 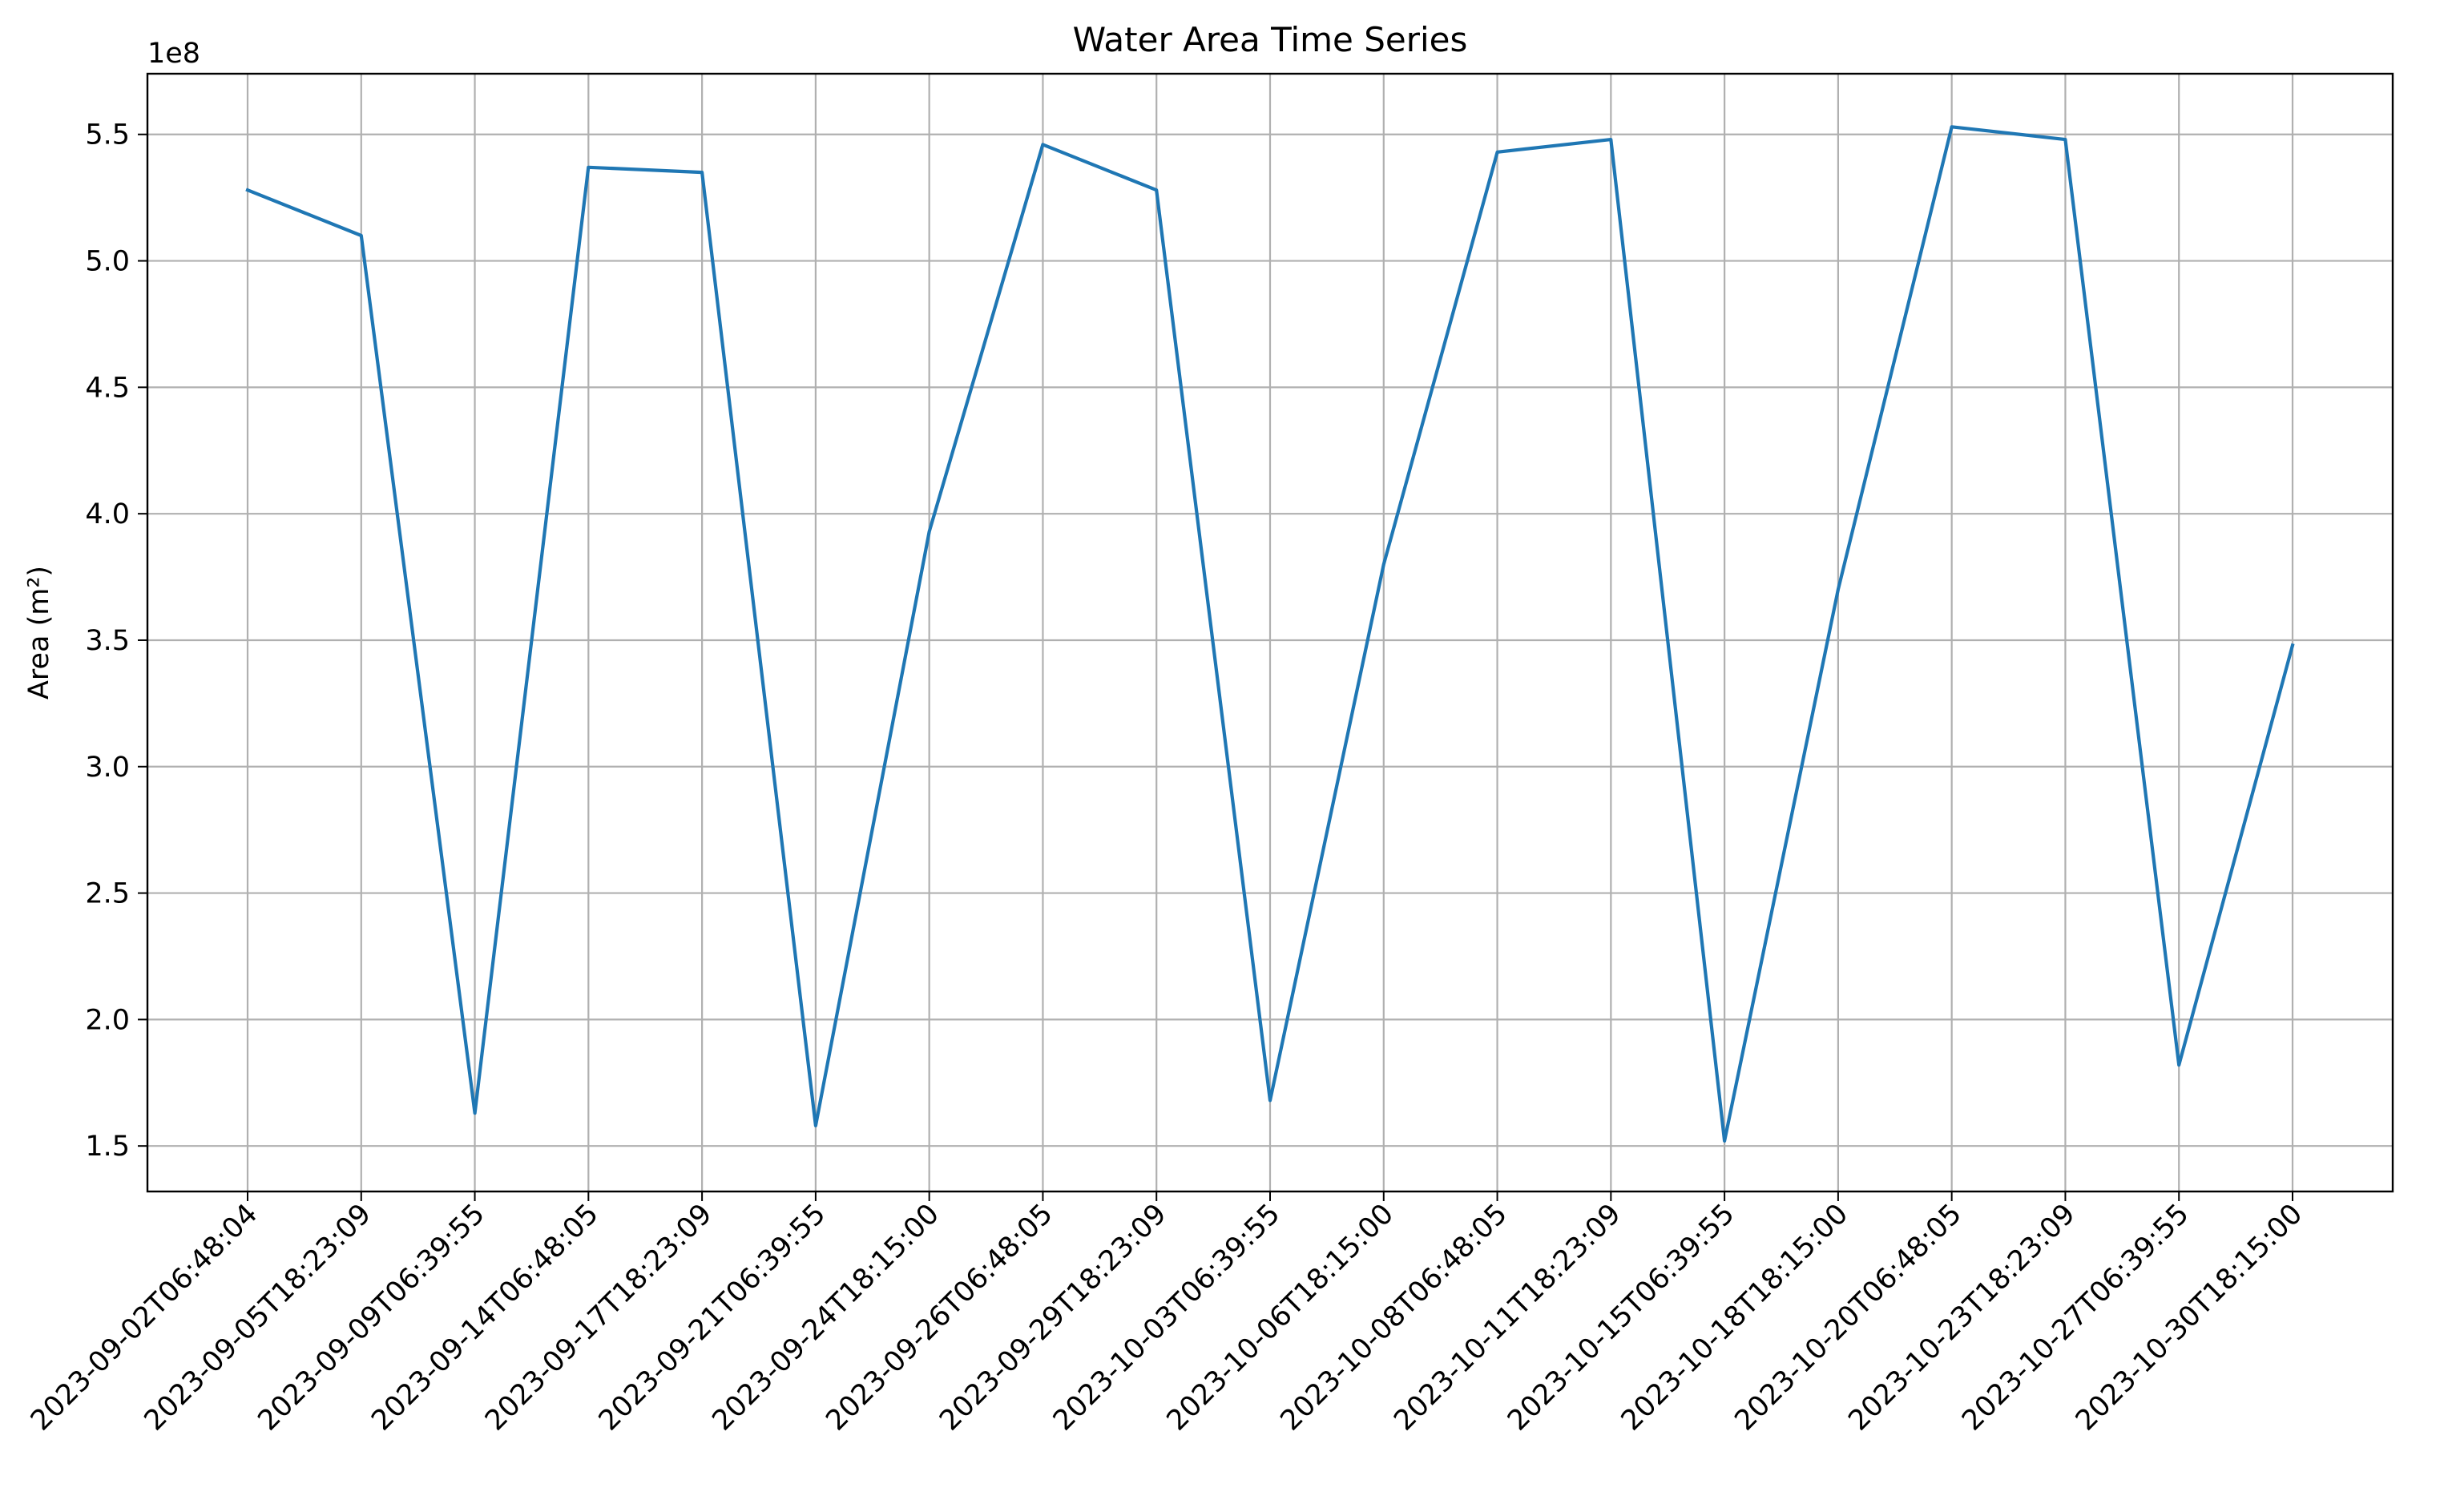 I want to click on y-tick-label: 3.5, so click(x=108, y=641).